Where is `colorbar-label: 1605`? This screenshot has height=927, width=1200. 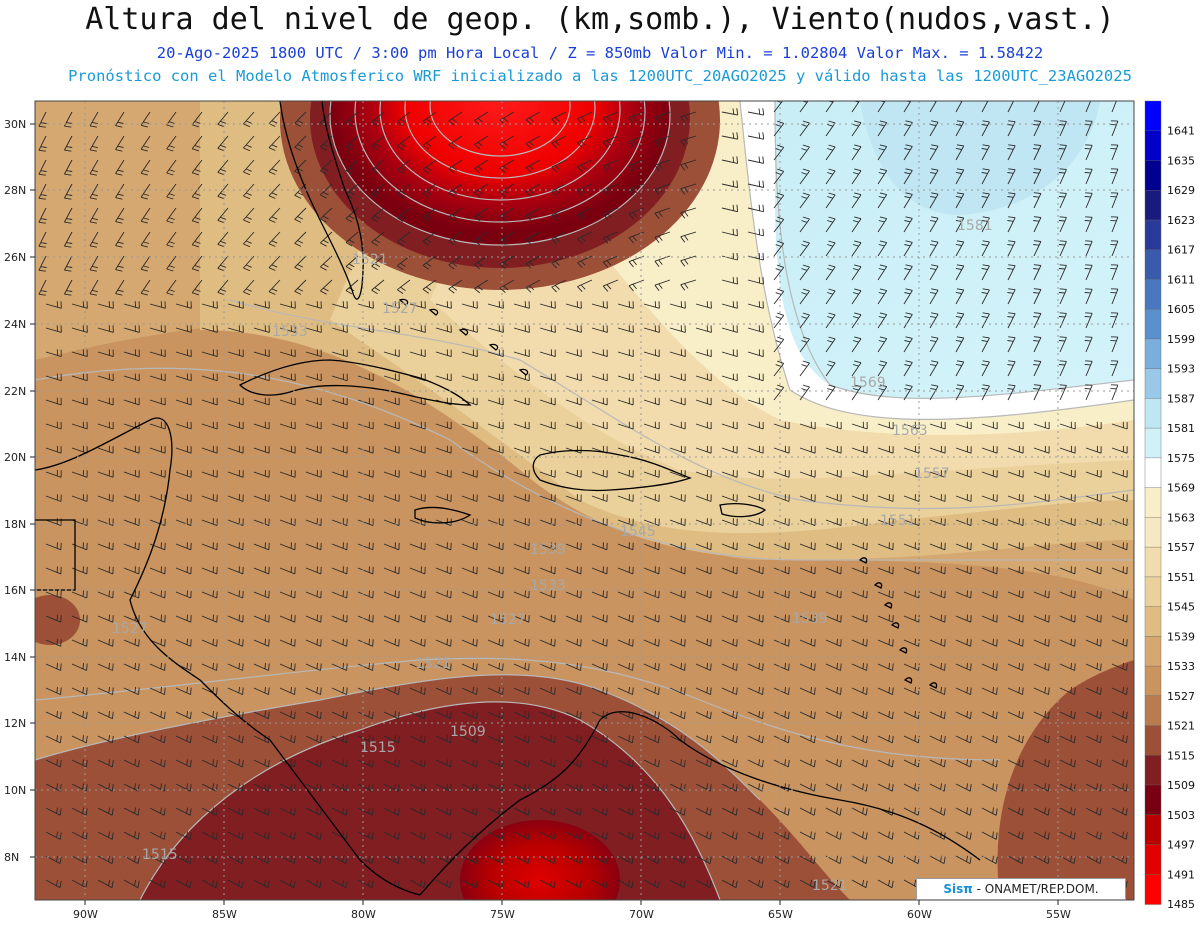 colorbar-label: 1605 is located at coordinates (1181, 309).